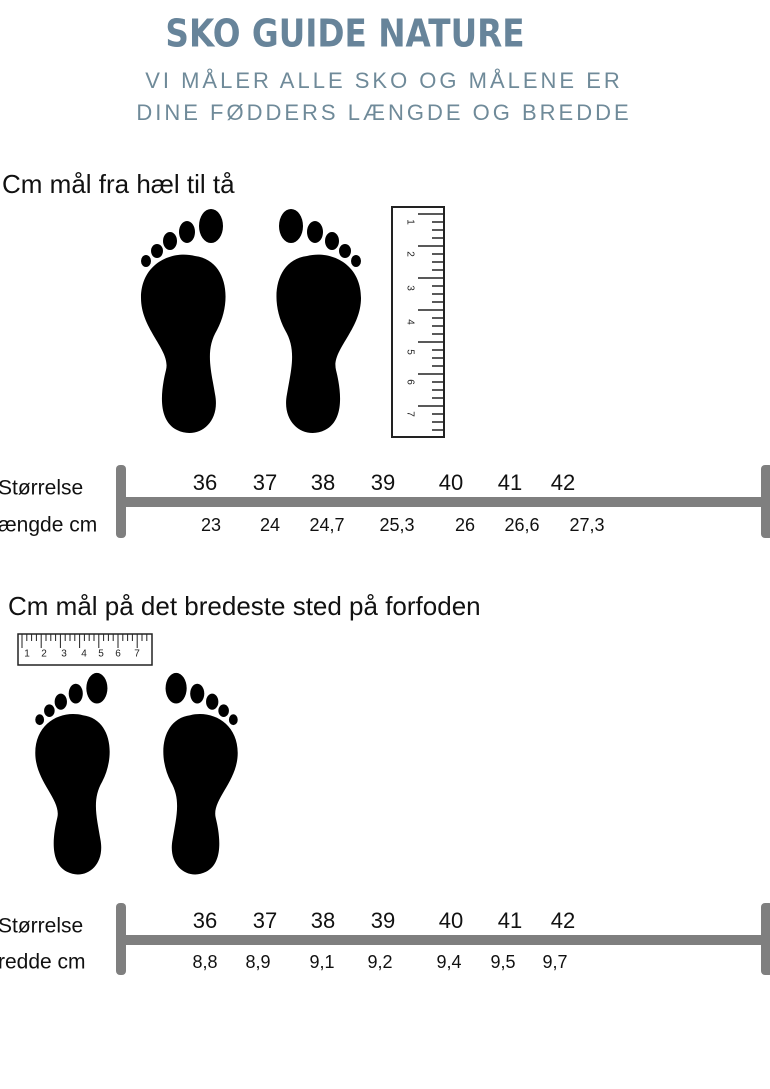  What do you see at coordinates (586, 525) in the screenshot?
I see `measure: 27,3` at bounding box center [586, 525].